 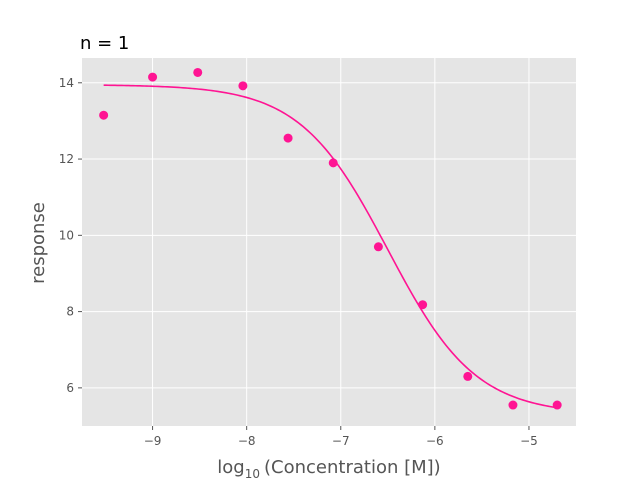 I want to click on x-tick-label: −5, so click(x=529, y=441).